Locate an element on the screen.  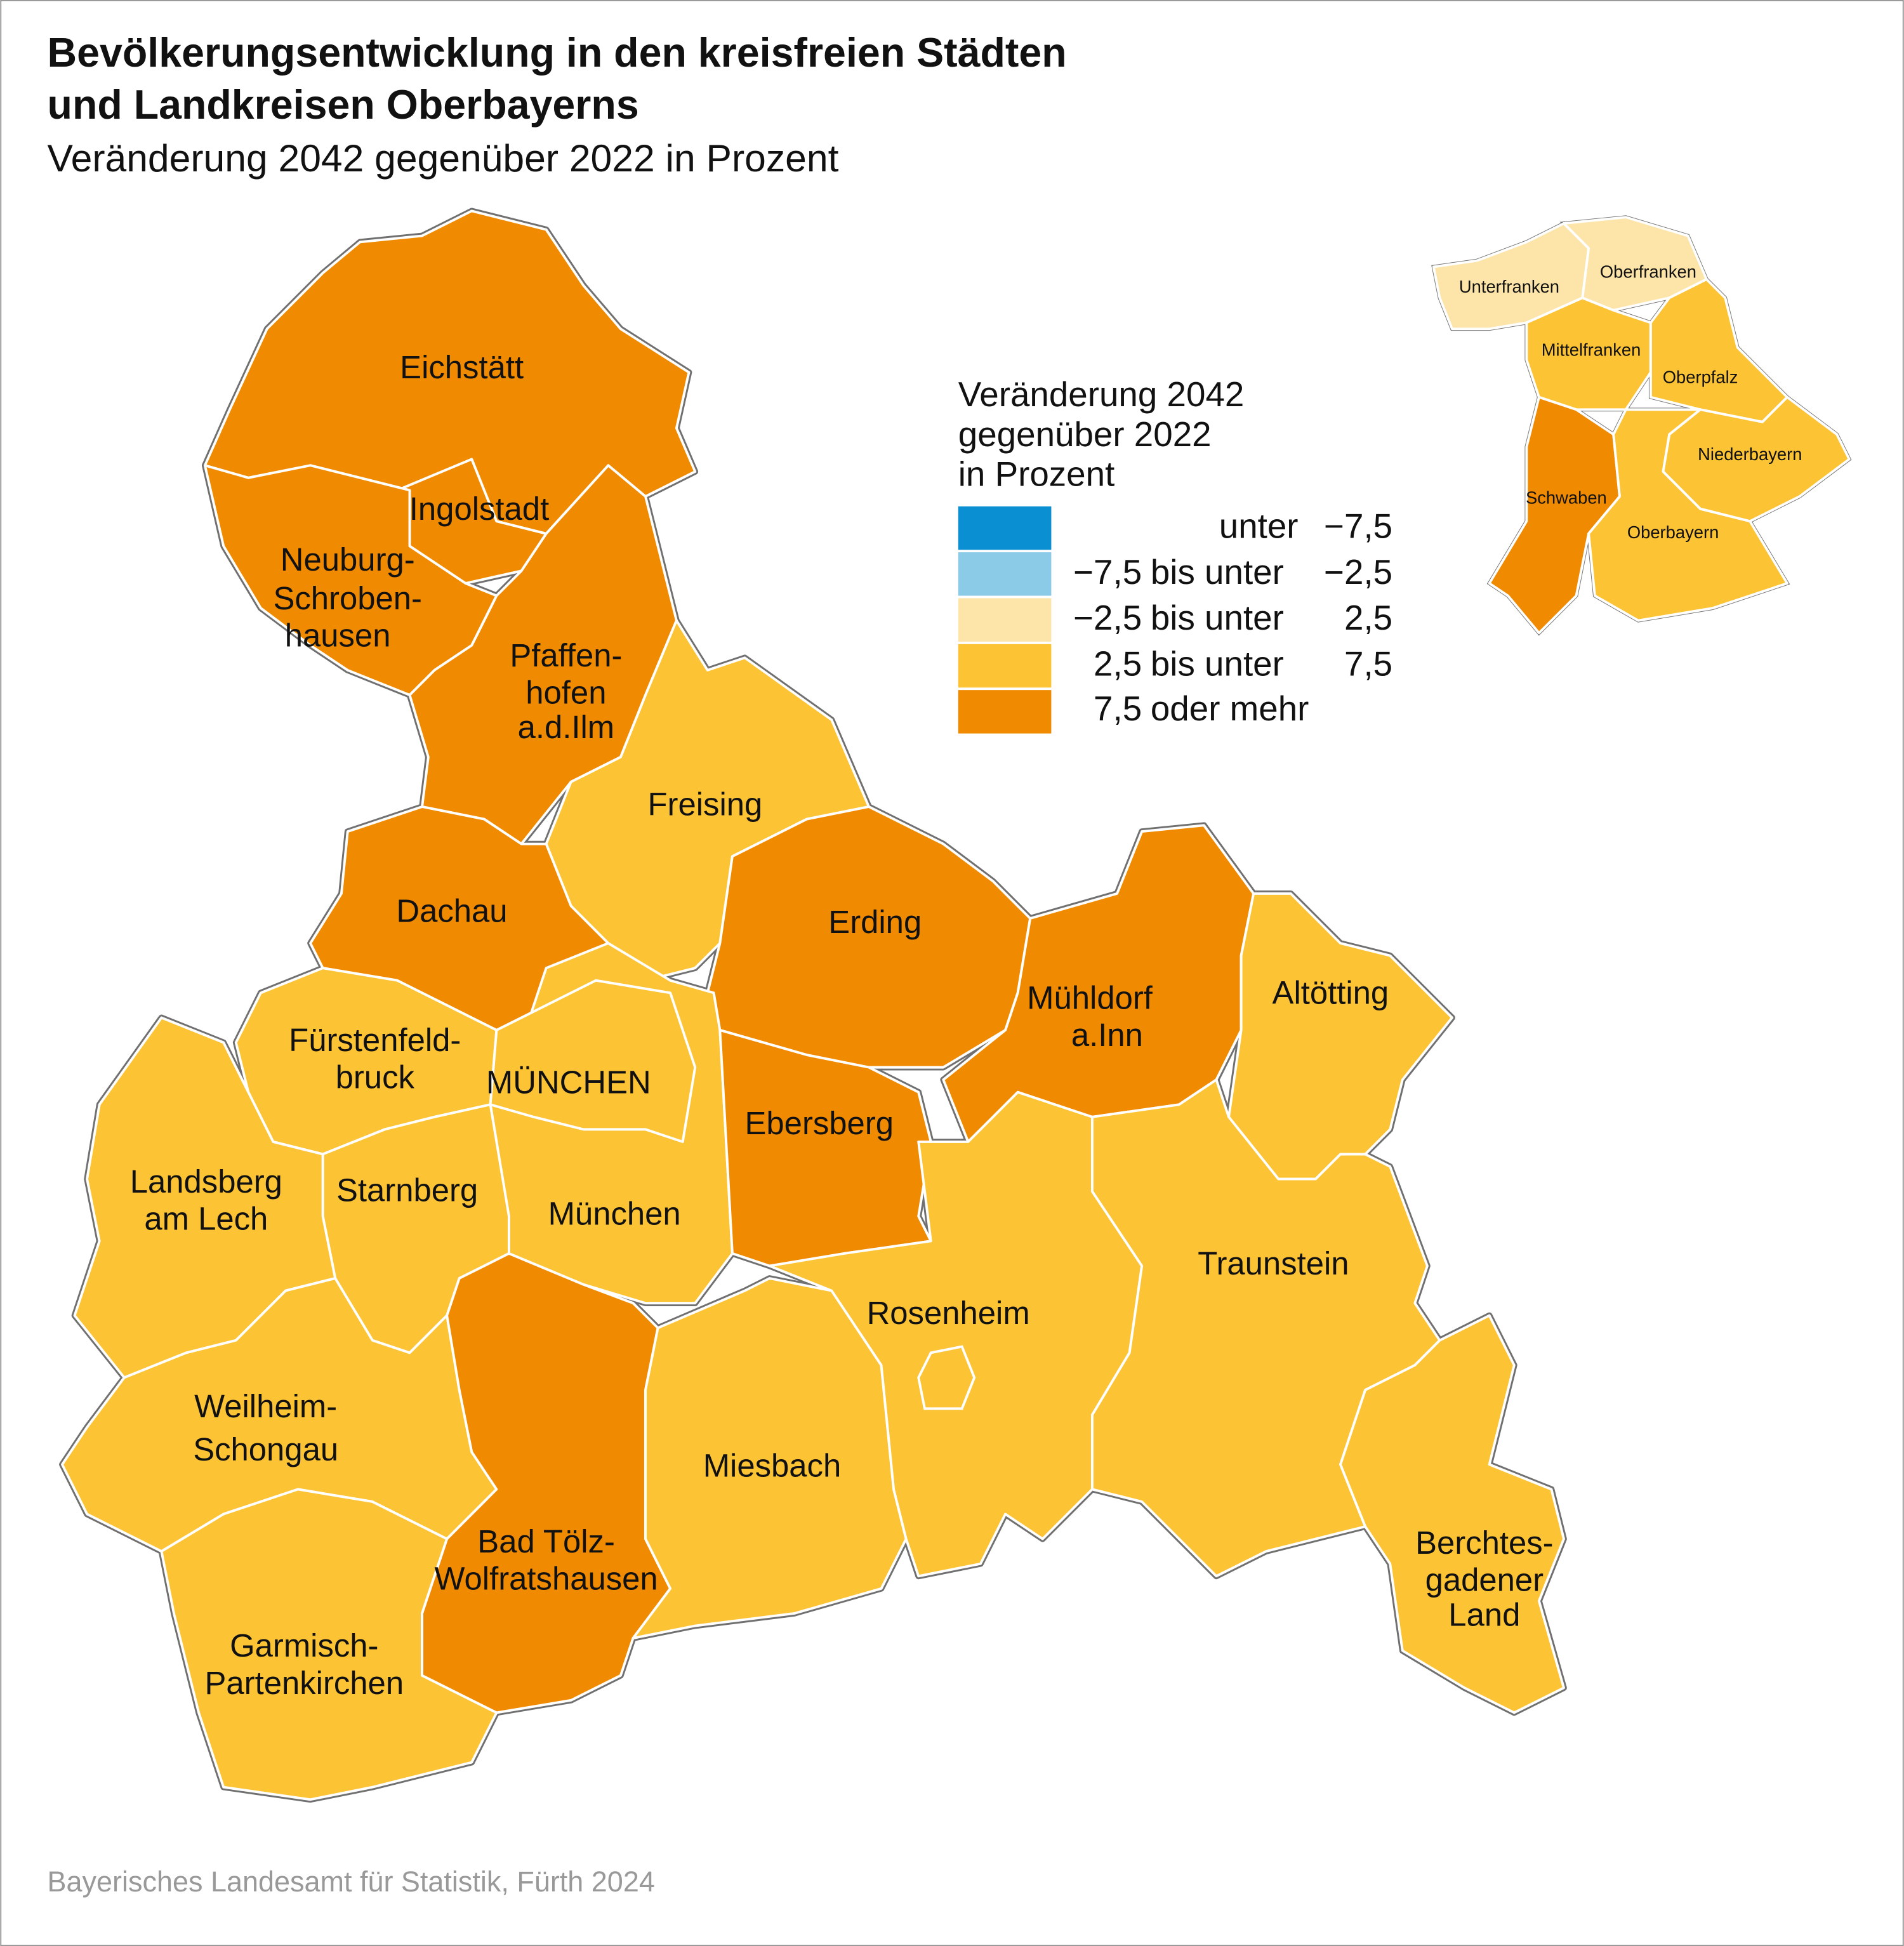
region-label: Wolfratshausen is located at coordinates (546, 1579).